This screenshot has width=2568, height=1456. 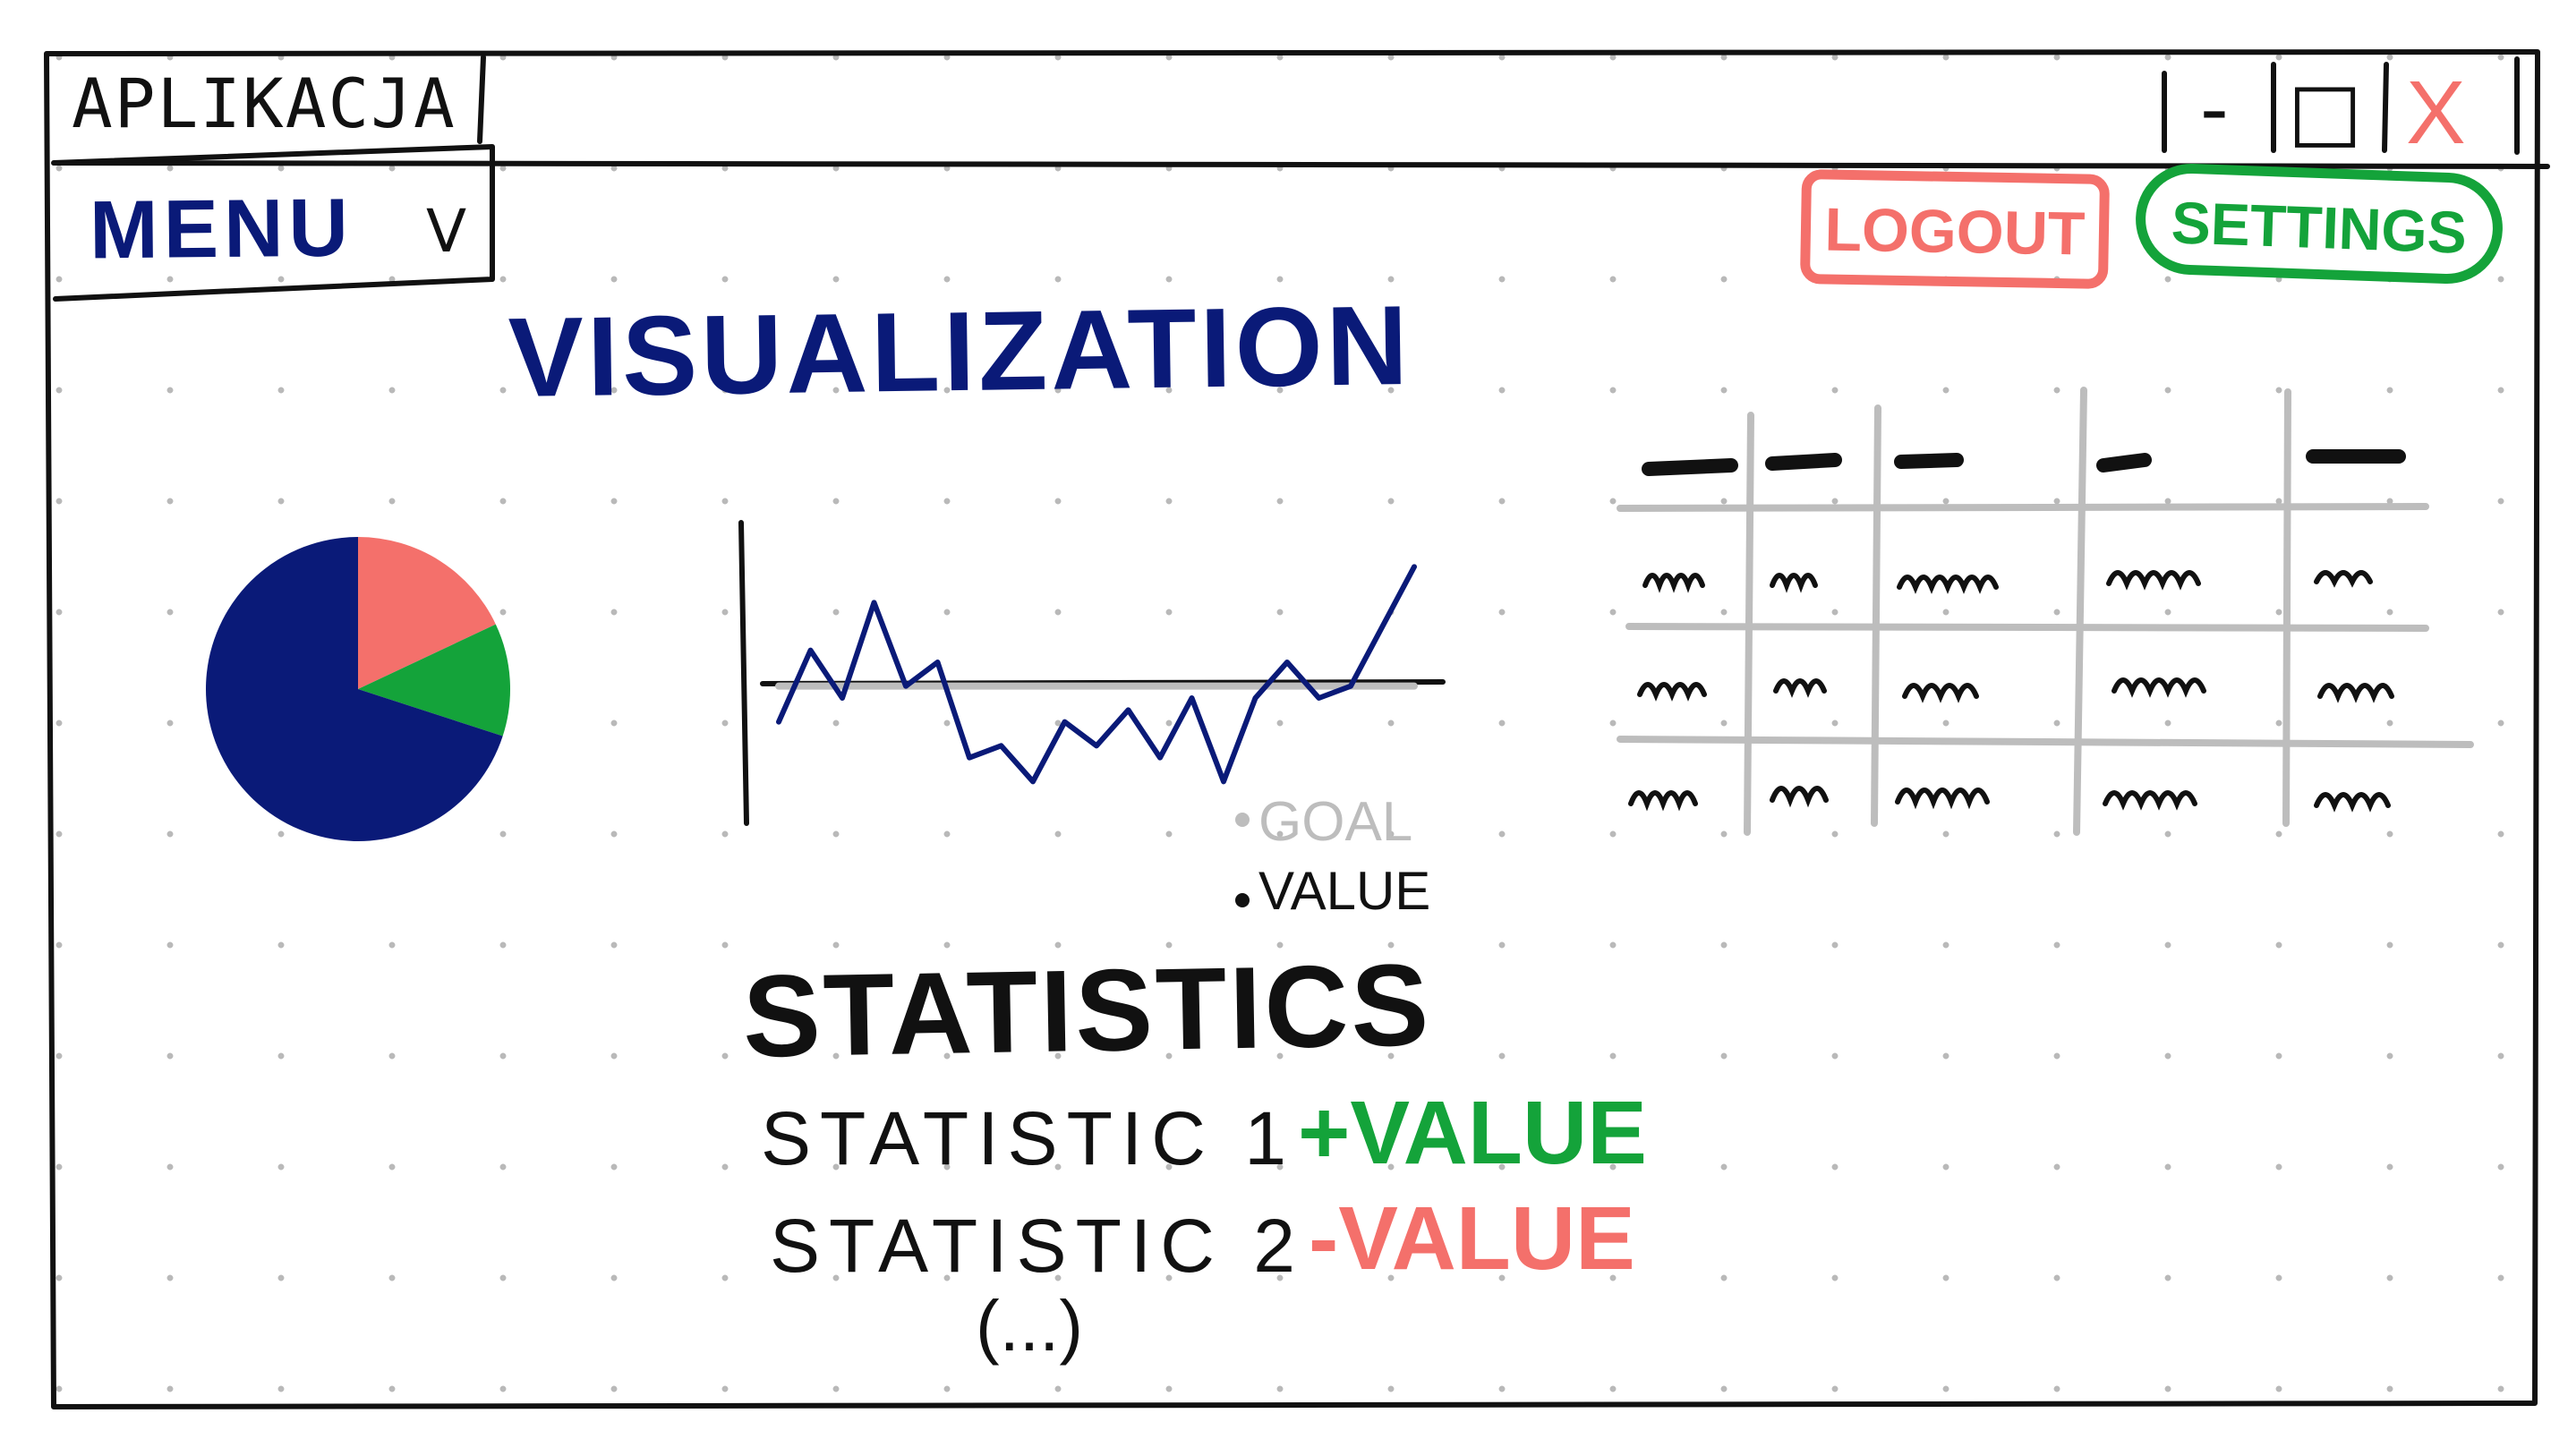 I want to click on logout-label: LOGOUT, so click(x=1955, y=231).